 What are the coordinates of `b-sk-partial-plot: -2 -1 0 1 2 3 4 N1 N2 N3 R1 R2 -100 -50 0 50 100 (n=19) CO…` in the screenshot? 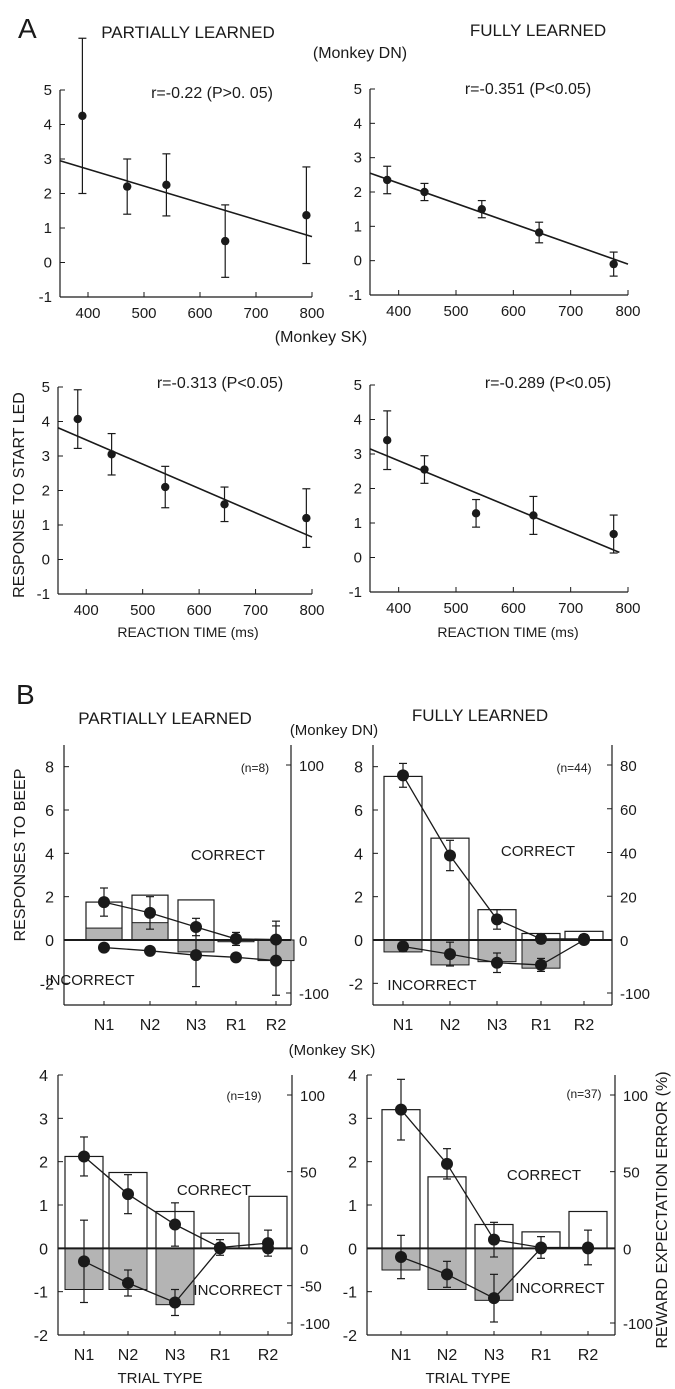 It's located at (182, 1216).